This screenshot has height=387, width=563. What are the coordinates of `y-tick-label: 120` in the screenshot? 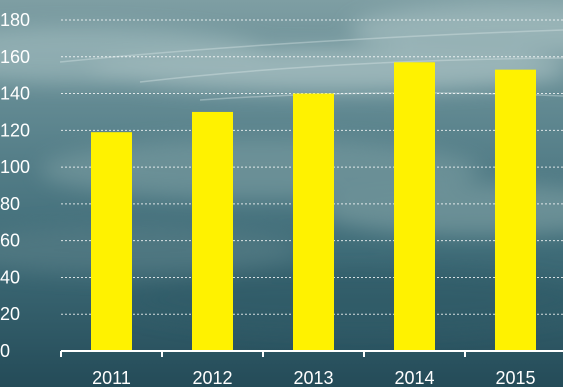 It's located at (15, 130).